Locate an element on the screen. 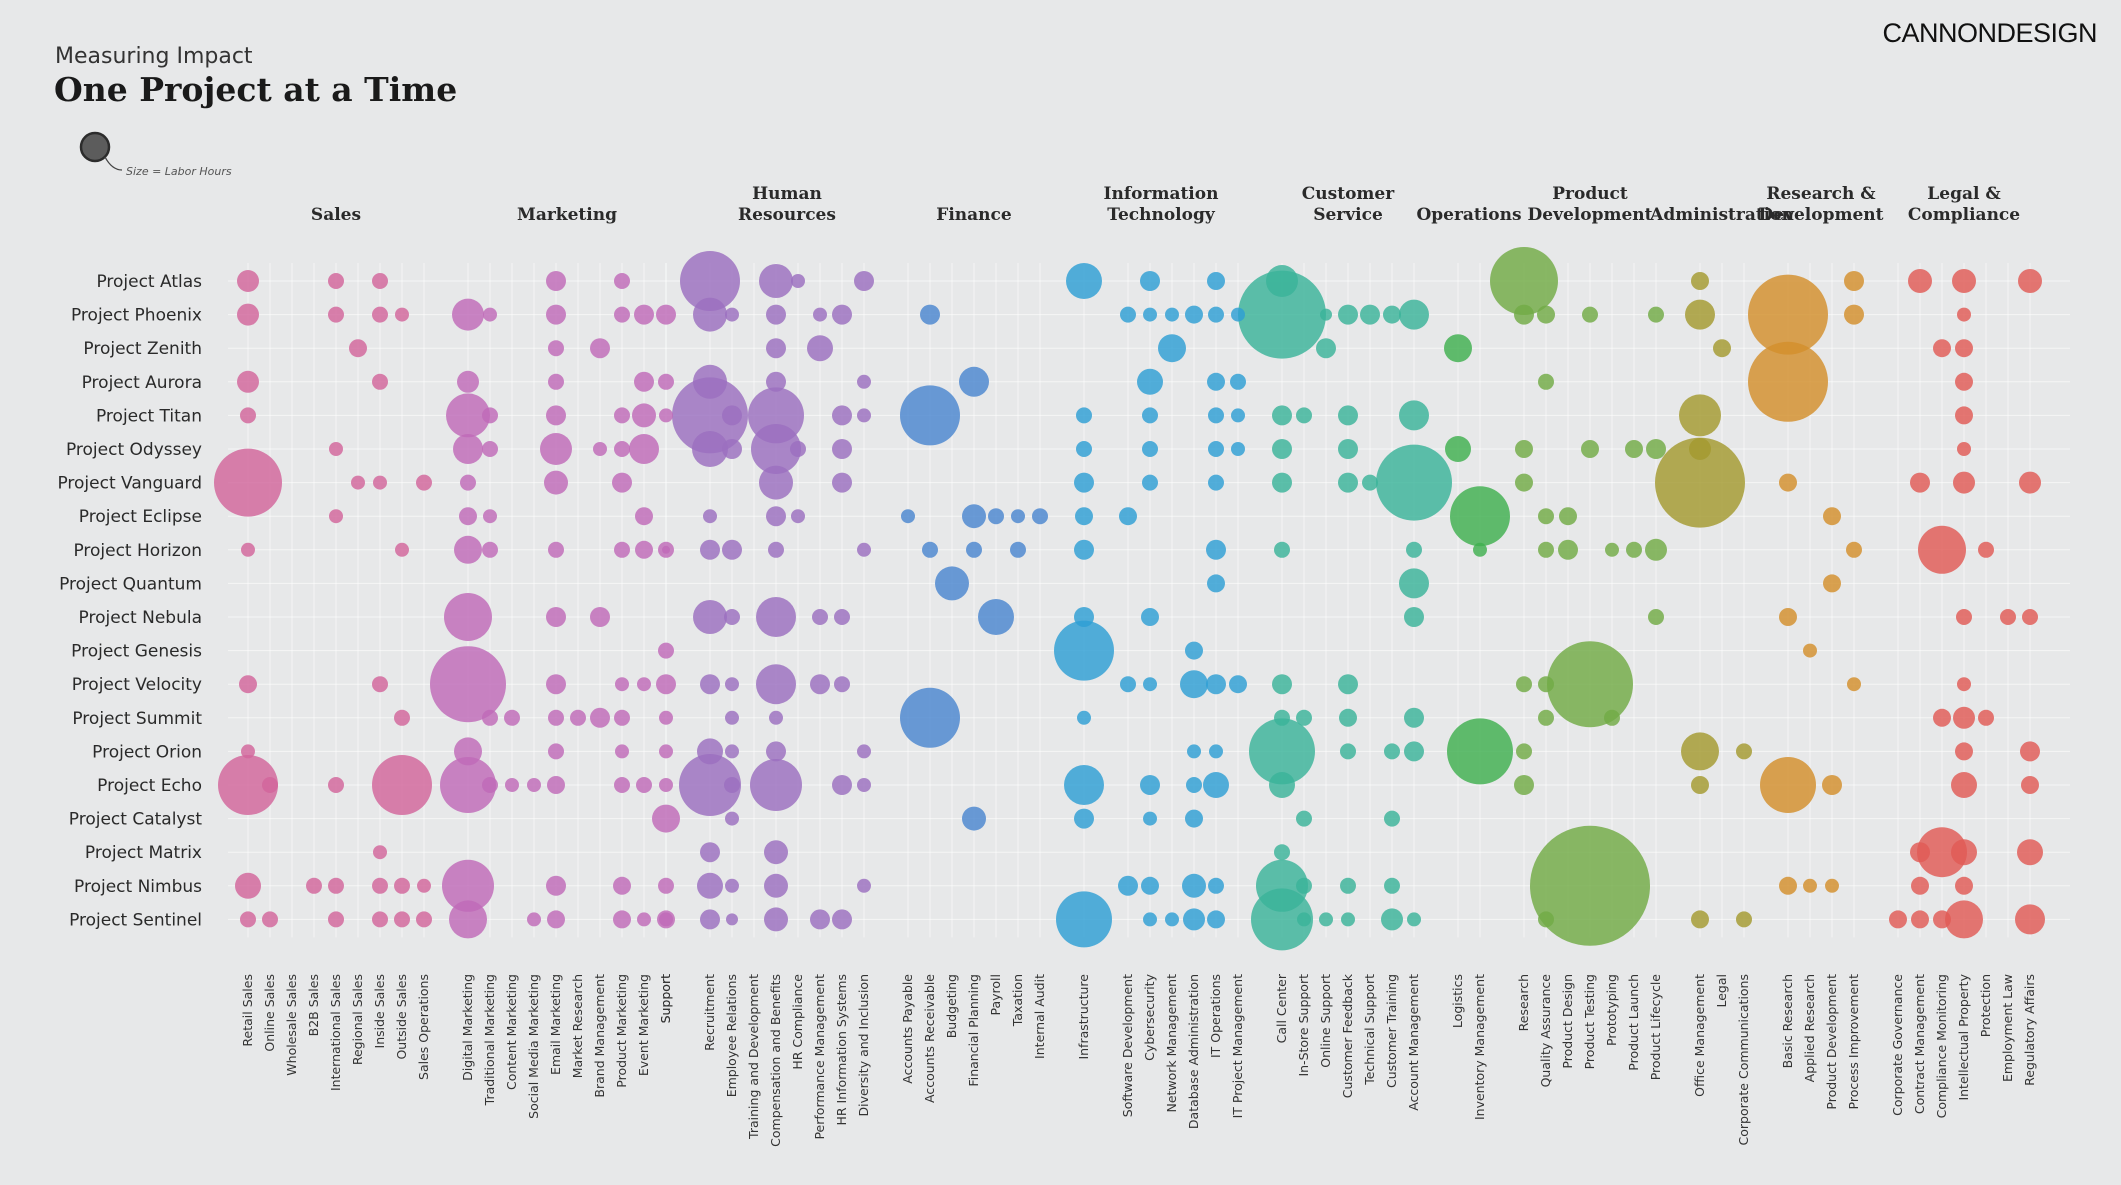  page-title: One Project at a Time is located at coordinates (256, 89).